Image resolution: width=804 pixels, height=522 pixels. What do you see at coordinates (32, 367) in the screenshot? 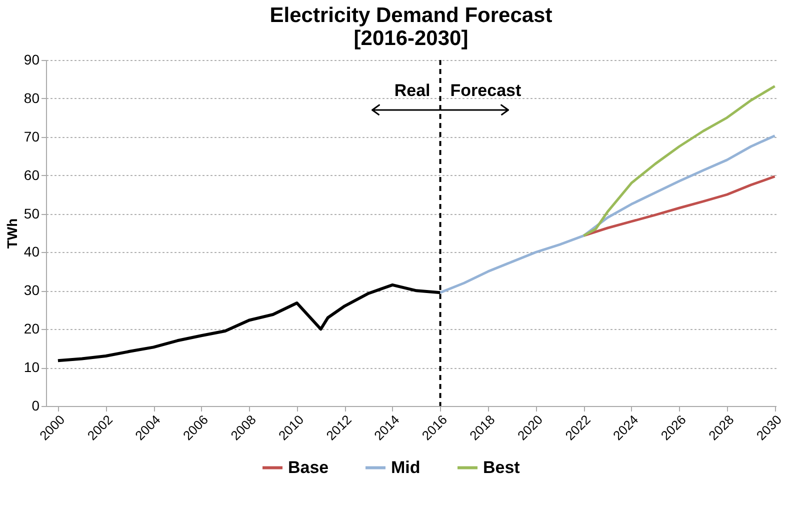
I see `y-tick-label: 10` at bounding box center [32, 367].